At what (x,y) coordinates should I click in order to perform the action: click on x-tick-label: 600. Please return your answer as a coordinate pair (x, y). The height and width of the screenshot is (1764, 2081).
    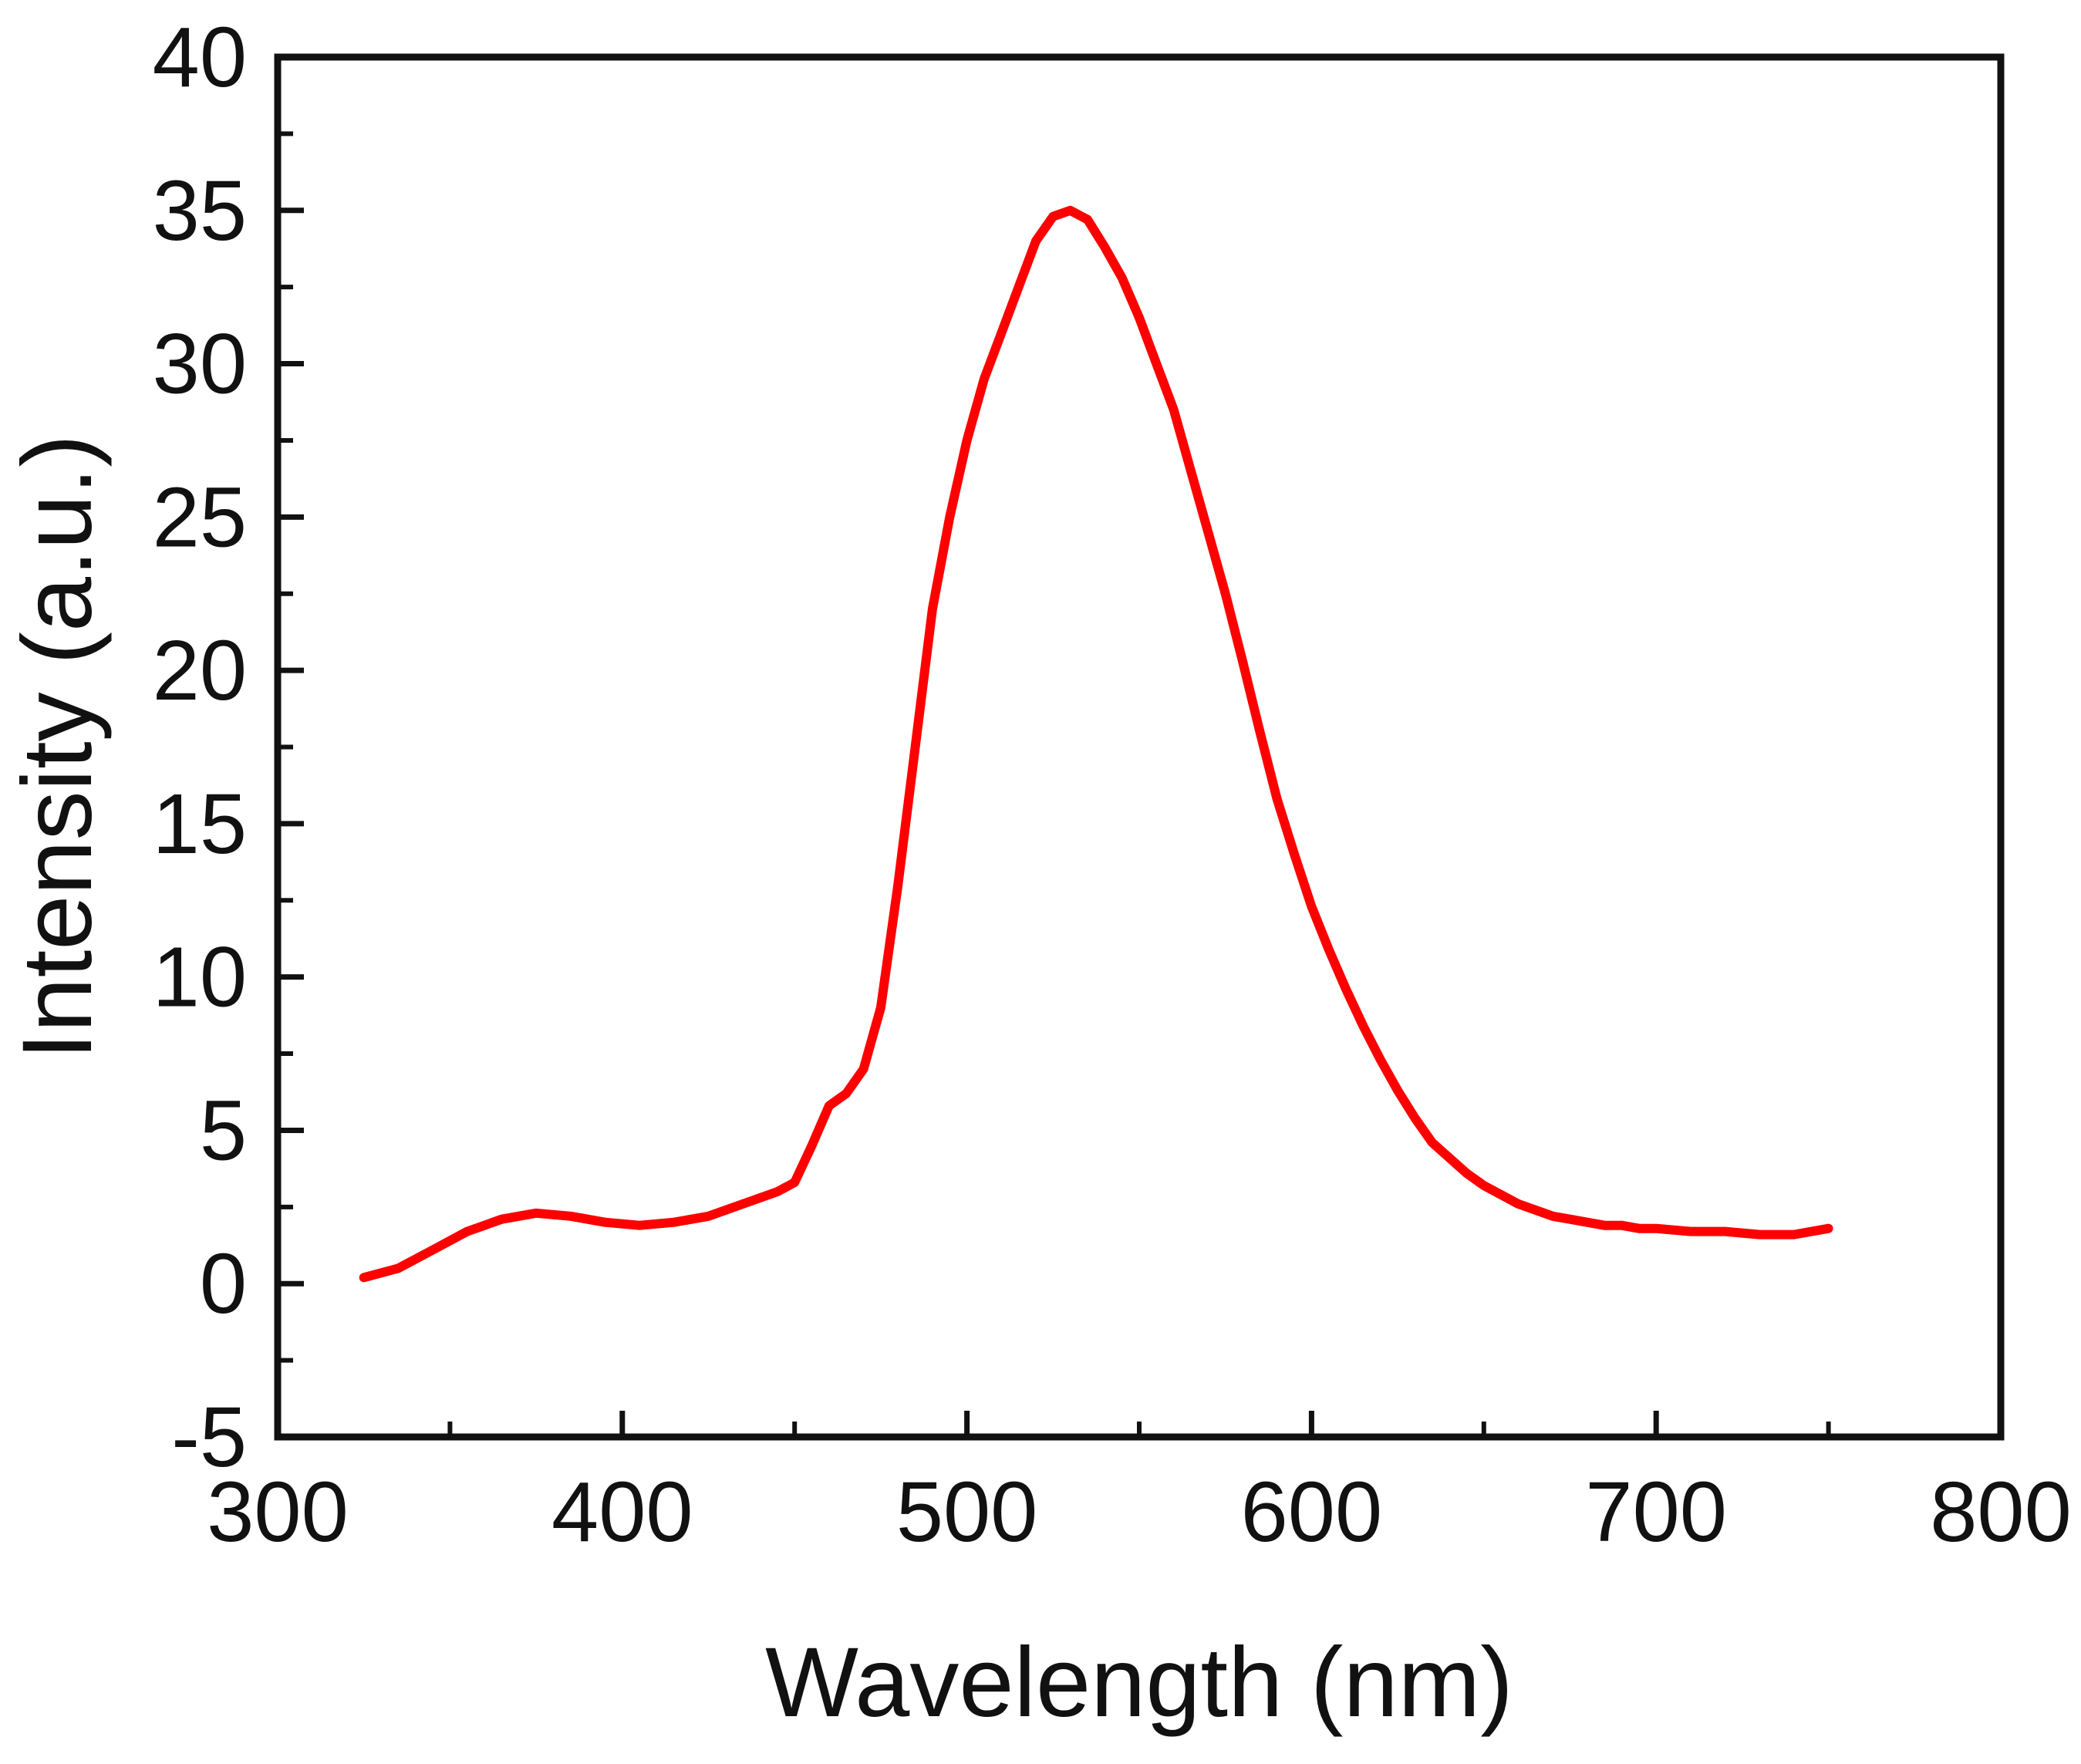
    Looking at the image, I should click on (1312, 1513).